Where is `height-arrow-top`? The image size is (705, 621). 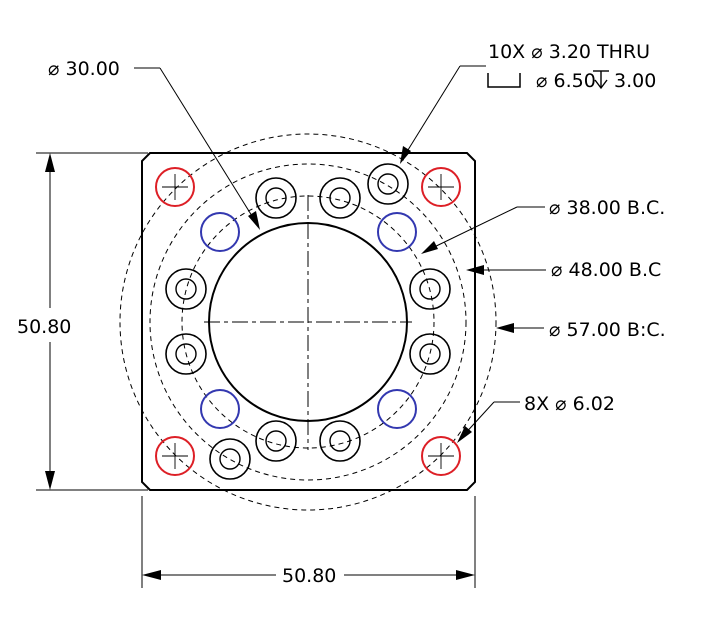
height-arrow-top is located at coordinates (50, 162).